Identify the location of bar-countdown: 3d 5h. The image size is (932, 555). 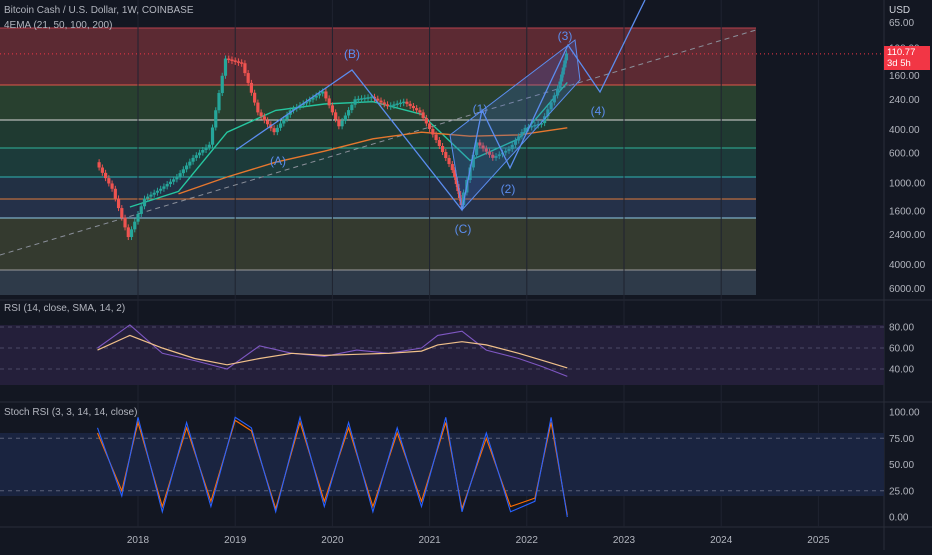
(899, 63).